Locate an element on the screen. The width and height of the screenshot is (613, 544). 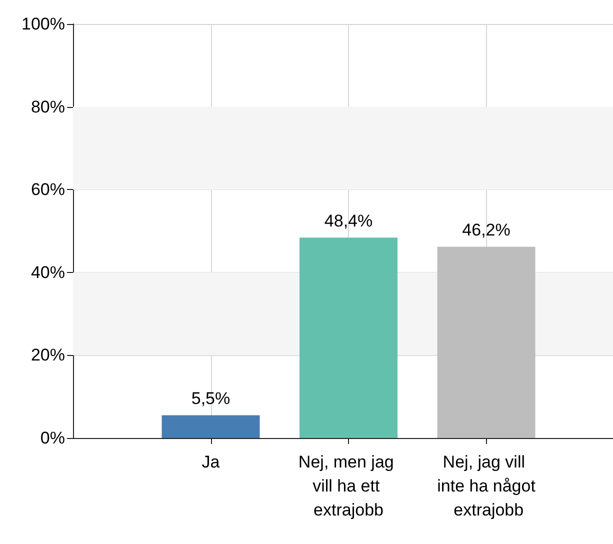
y-tick-label: 20% is located at coordinates (47, 355).